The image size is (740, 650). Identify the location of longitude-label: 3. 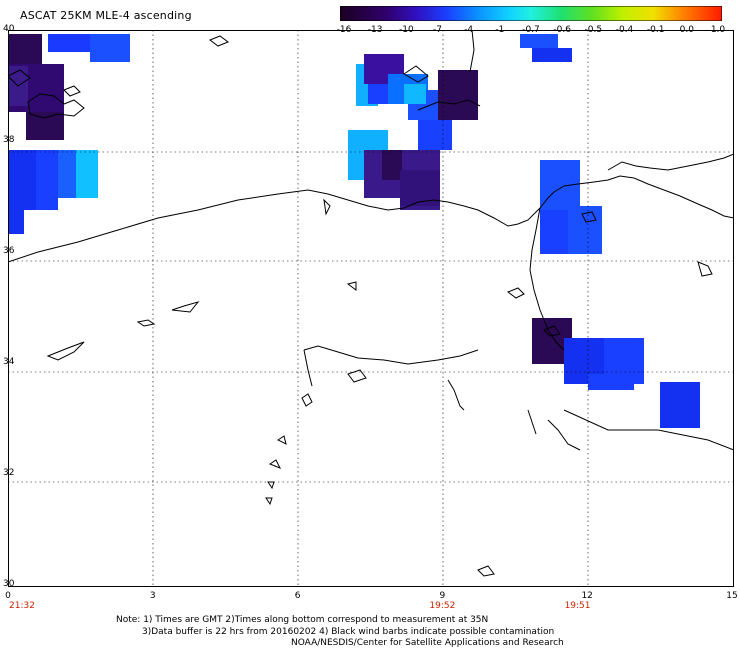
(152, 596).